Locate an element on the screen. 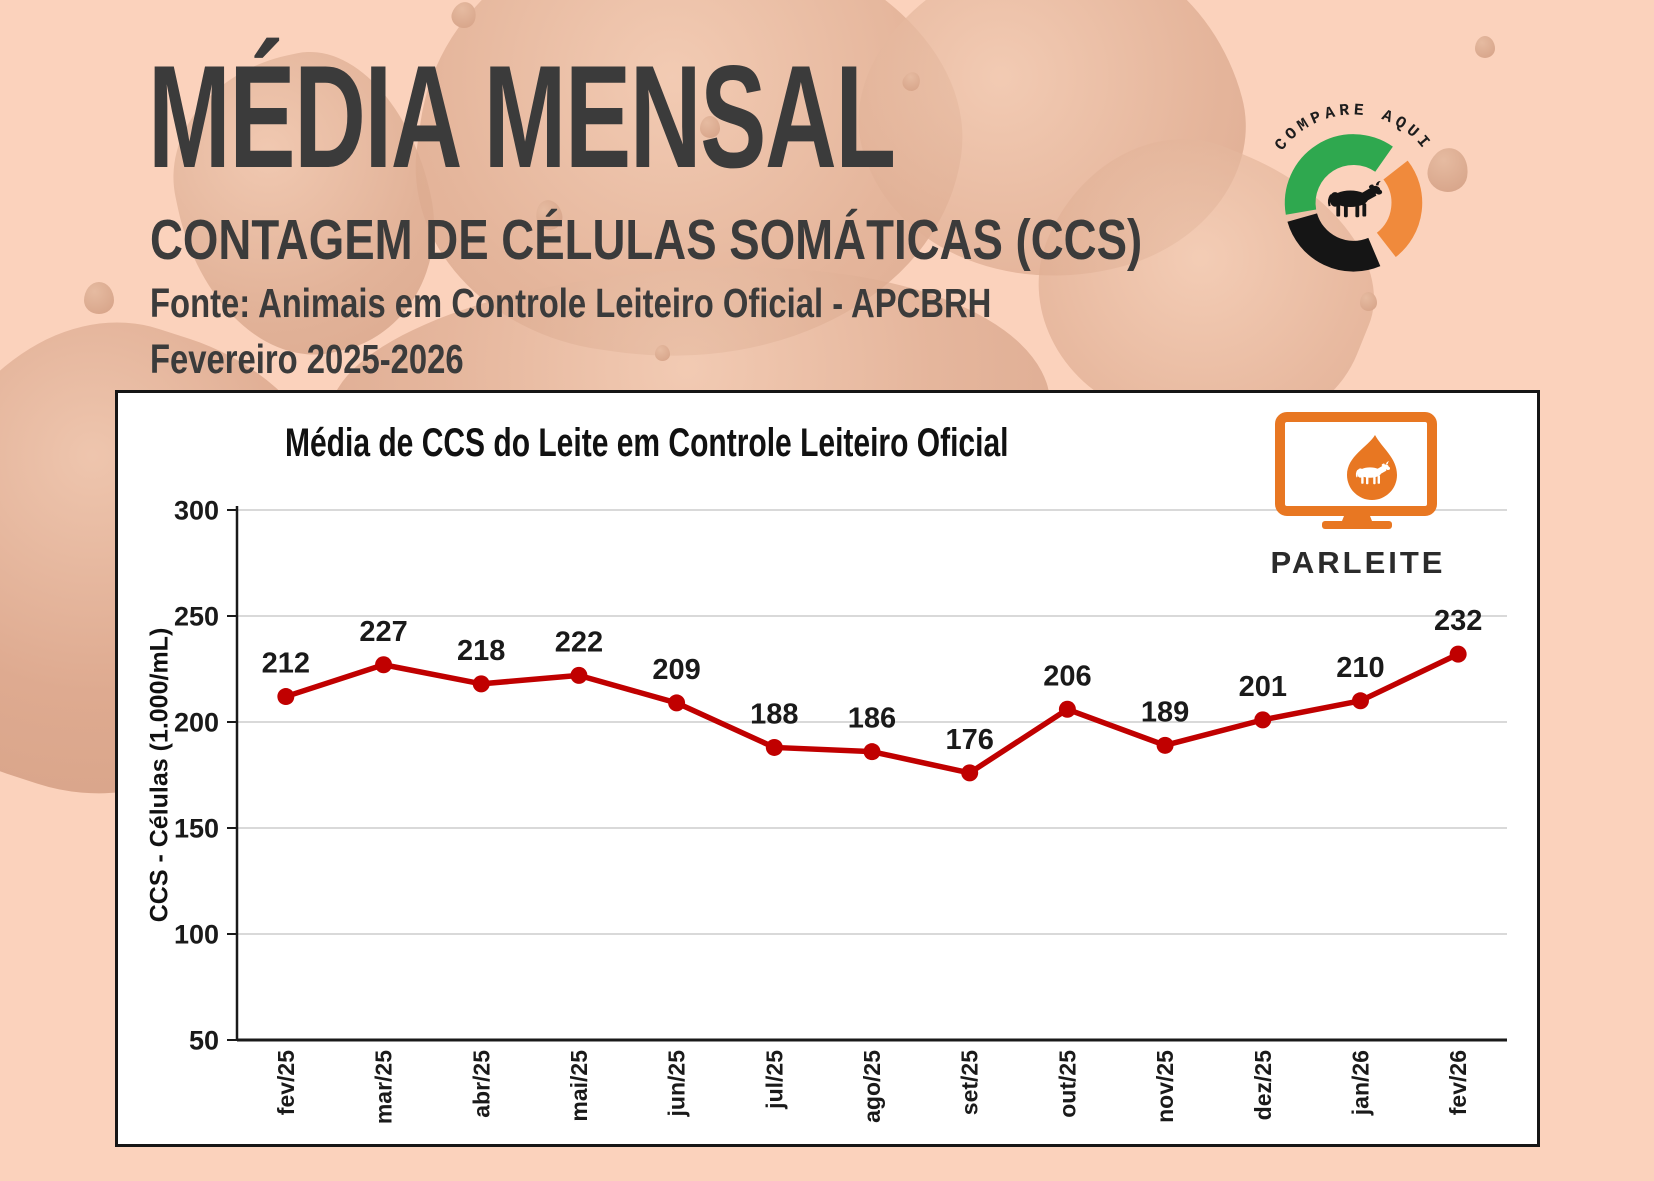  page-title: MÉDIA MENSAL is located at coordinates (697, 117).